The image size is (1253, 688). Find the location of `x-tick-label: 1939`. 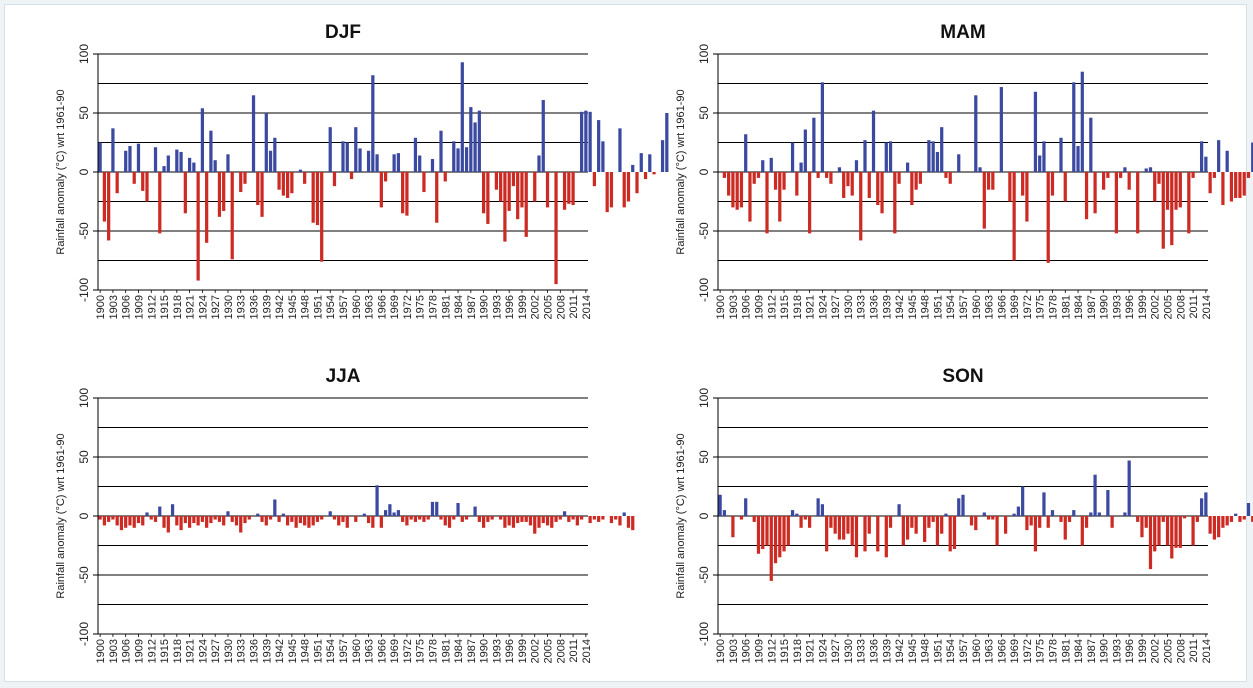

x-tick-label: 1939 is located at coordinates (887, 651).